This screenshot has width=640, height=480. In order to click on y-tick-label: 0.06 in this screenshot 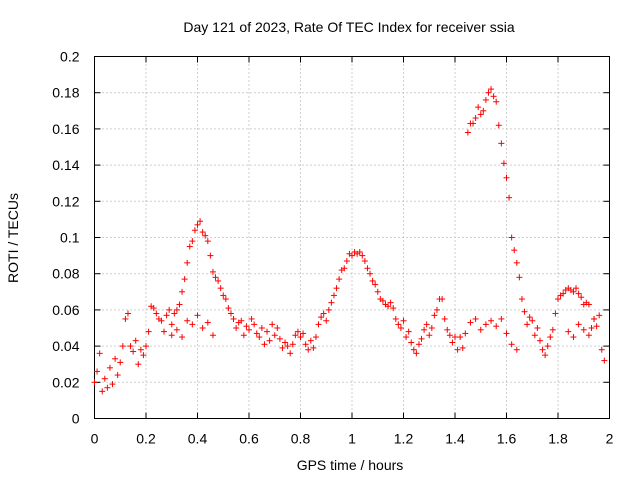, I will do `click(65, 310)`.